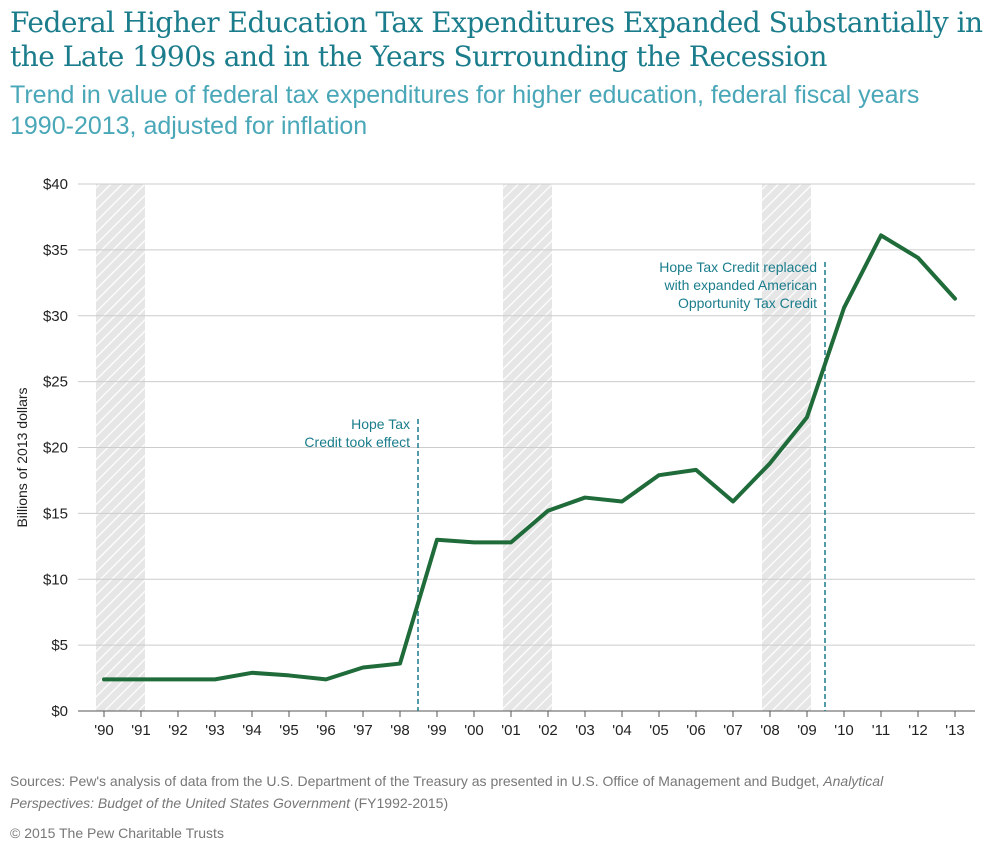  I want to click on y-tick-label: $10, so click(55, 579).